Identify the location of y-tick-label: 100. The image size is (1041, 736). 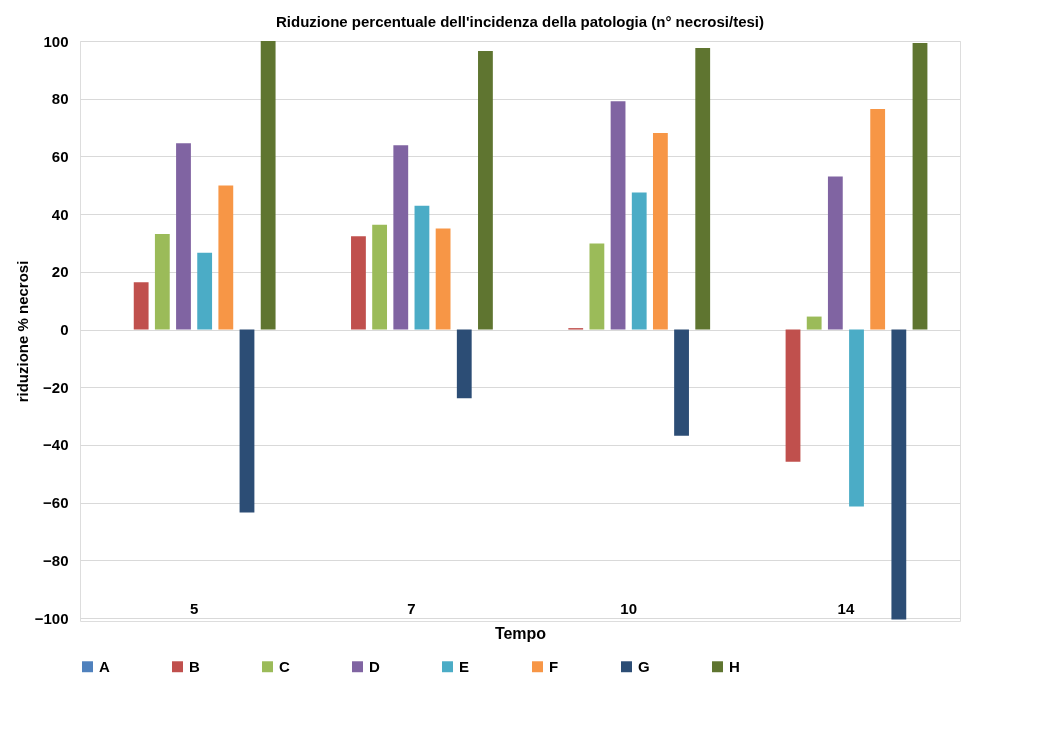
(56, 41).